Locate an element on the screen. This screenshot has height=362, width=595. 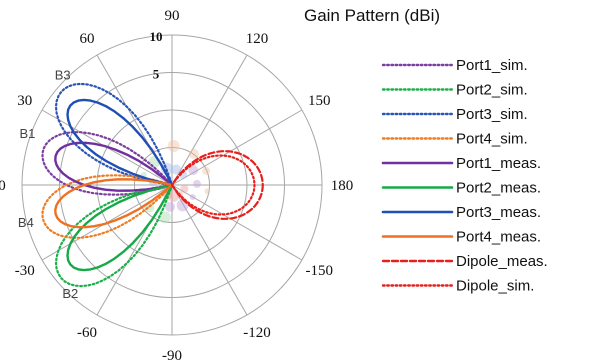
angle-tick-label: -30 is located at coordinates (25, 271).